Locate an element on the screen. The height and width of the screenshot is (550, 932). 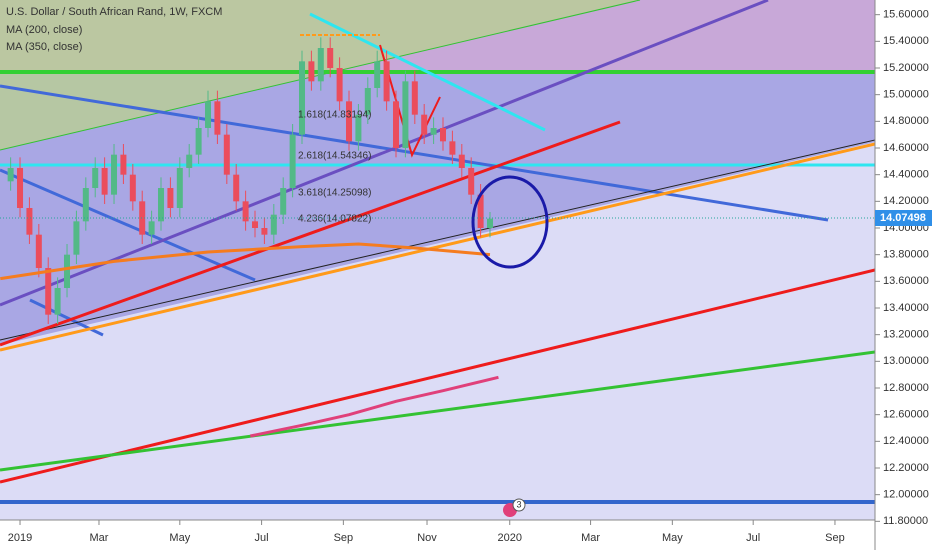
highlight-circle is located at coordinates (510, 222).